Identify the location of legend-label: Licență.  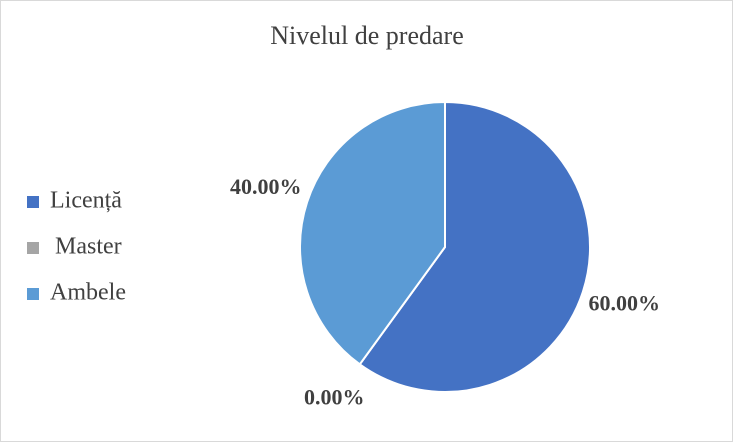
(86, 201).